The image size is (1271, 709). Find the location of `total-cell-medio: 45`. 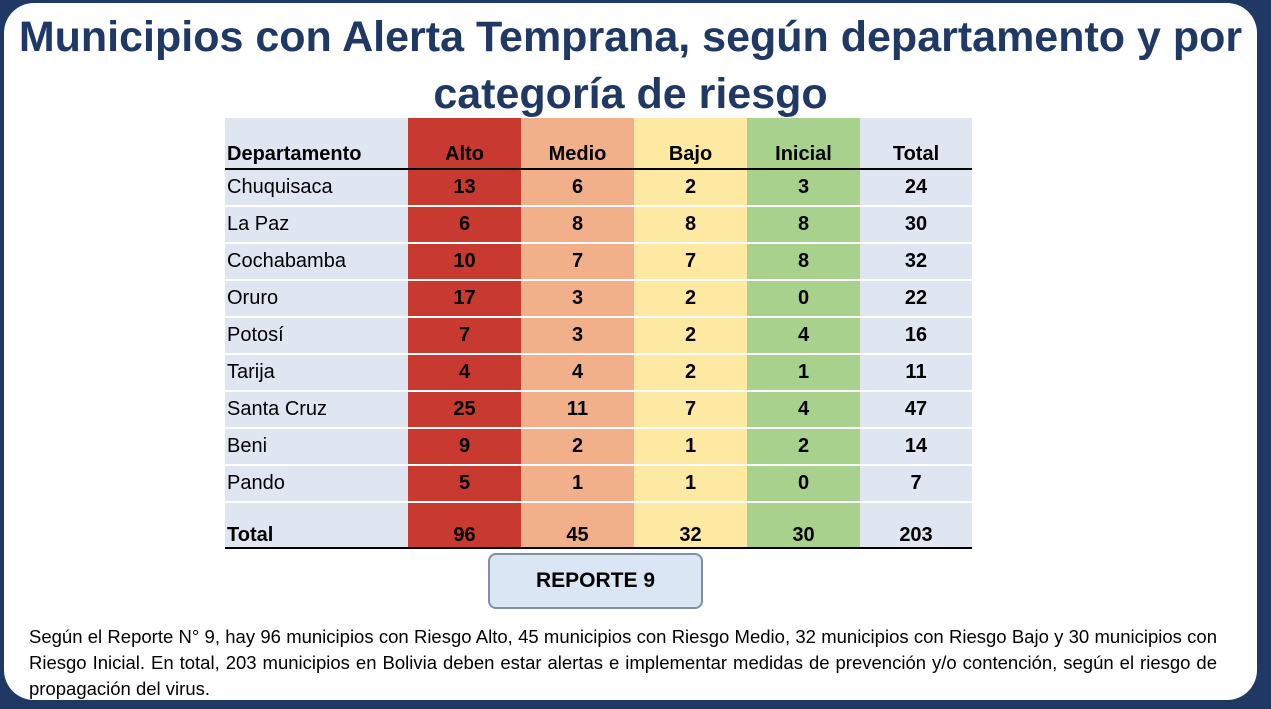

total-cell-medio: 45 is located at coordinates (577, 525).